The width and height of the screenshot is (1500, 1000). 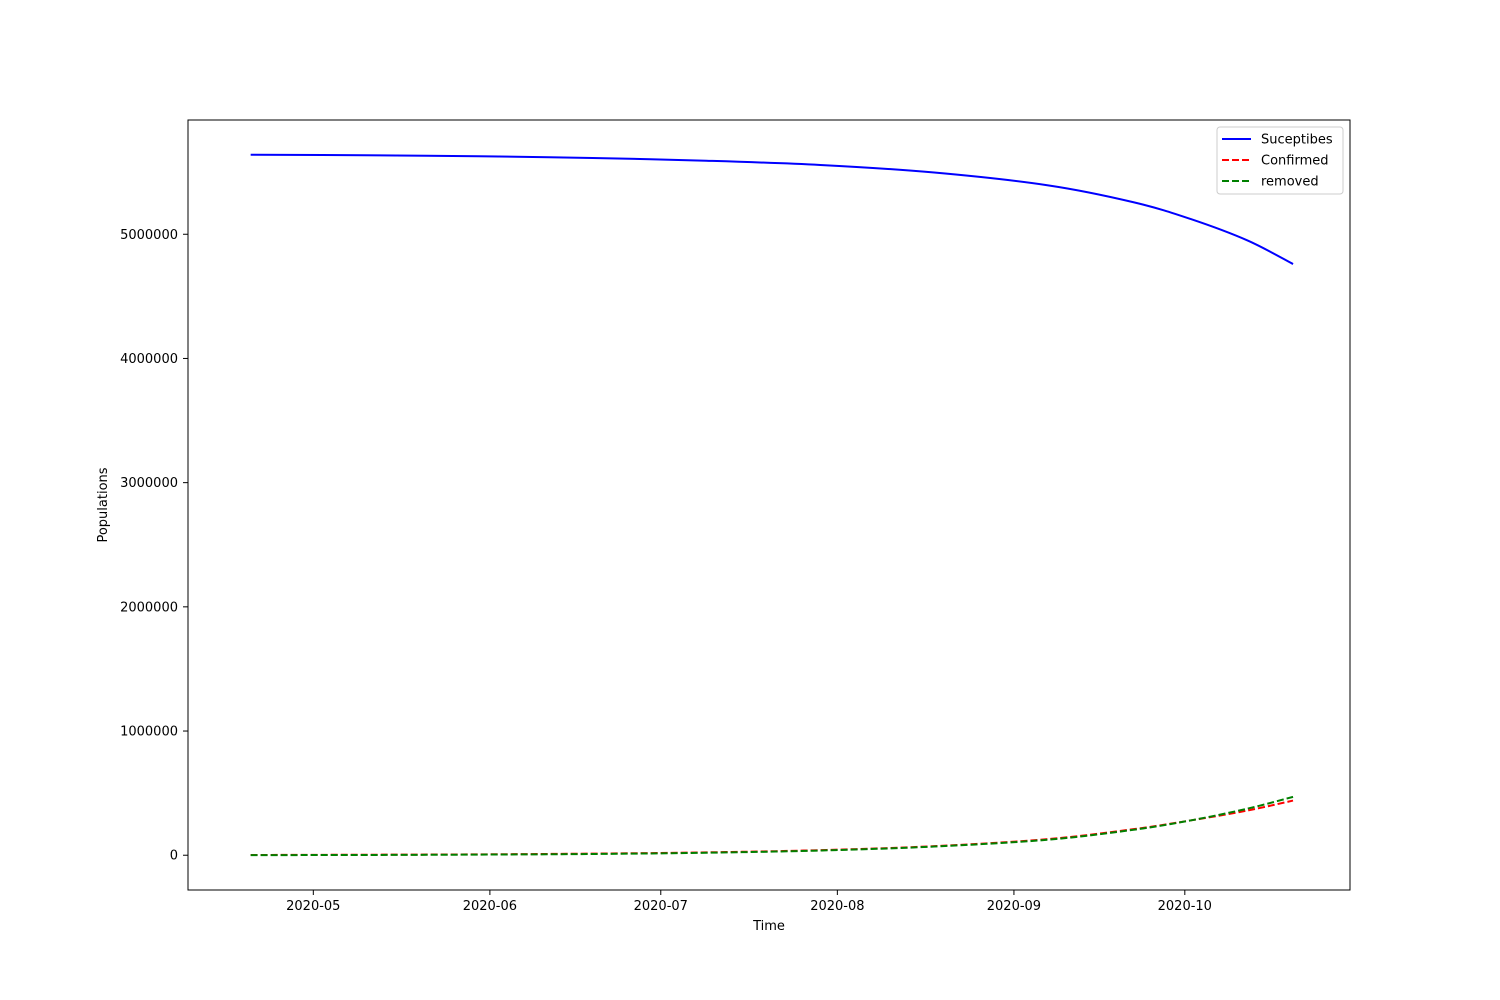 I want to click on y-tick-label: 3000000, so click(x=149, y=483).